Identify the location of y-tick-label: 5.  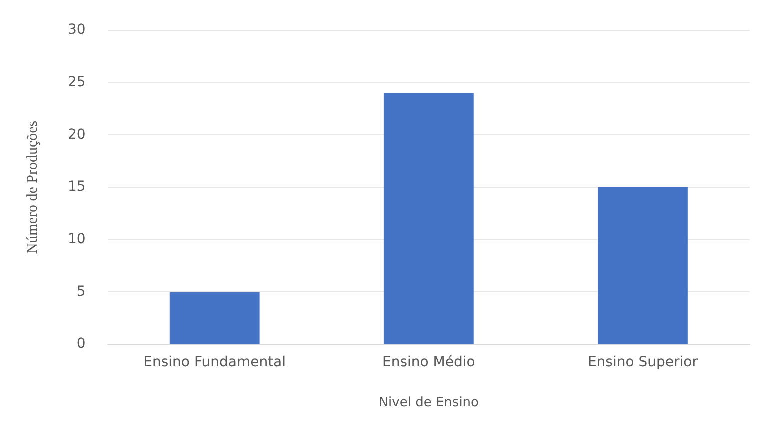
(81, 292).